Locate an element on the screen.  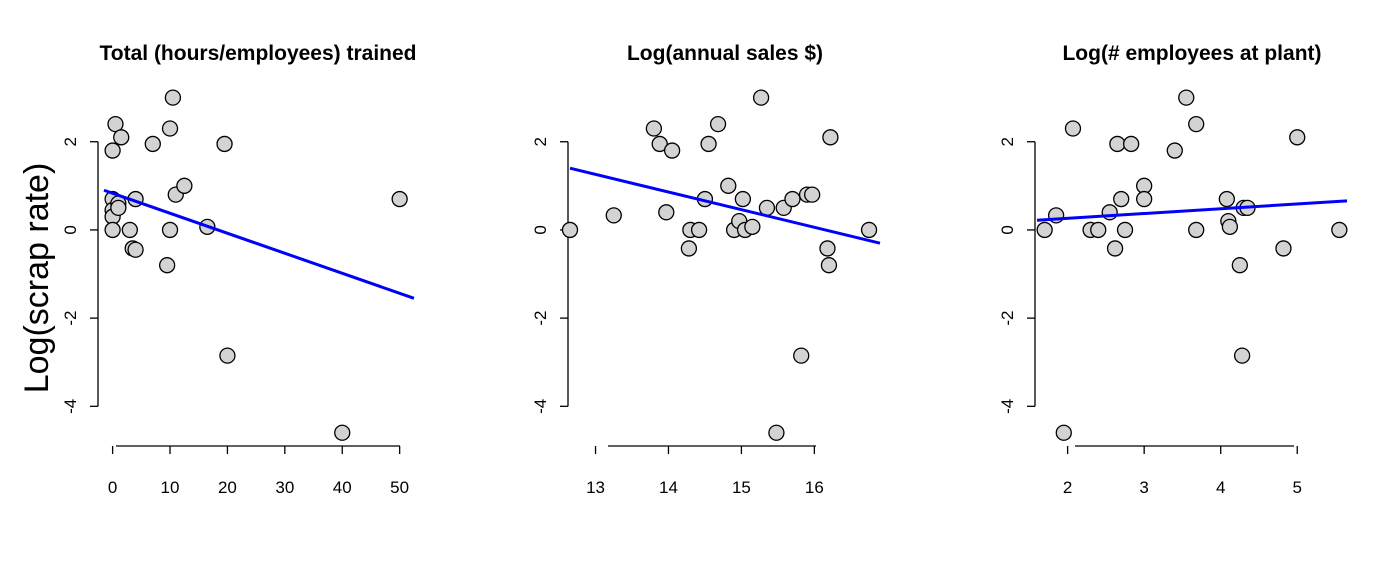
panel-title: Log(annual sales $) is located at coordinates (725, 53).